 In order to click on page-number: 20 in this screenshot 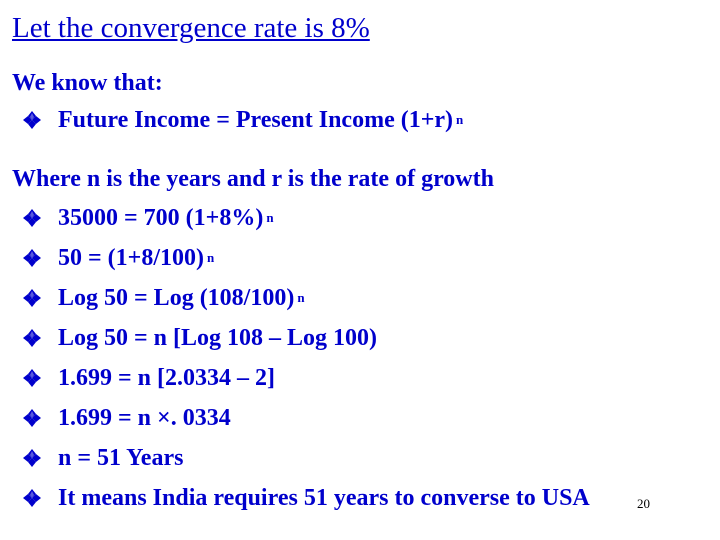, I will do `click(643, 503)`.